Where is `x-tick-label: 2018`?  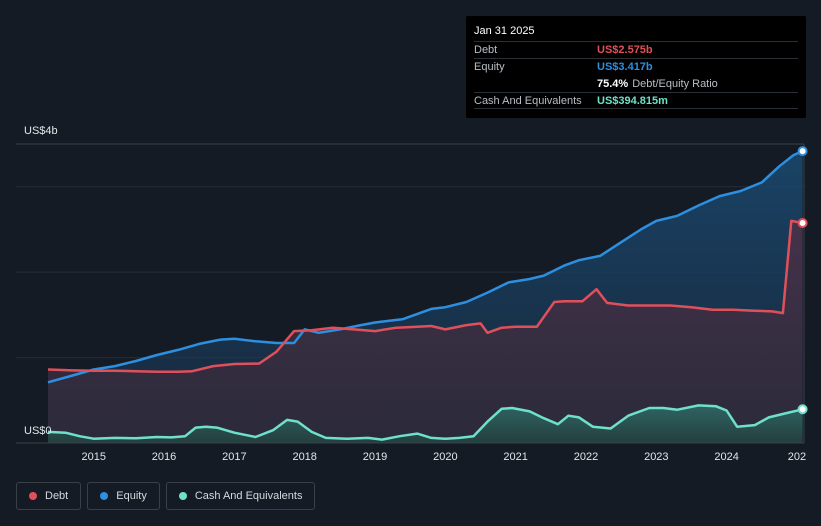 x-tick-label: 2018 is located at coordinates (304, 457).